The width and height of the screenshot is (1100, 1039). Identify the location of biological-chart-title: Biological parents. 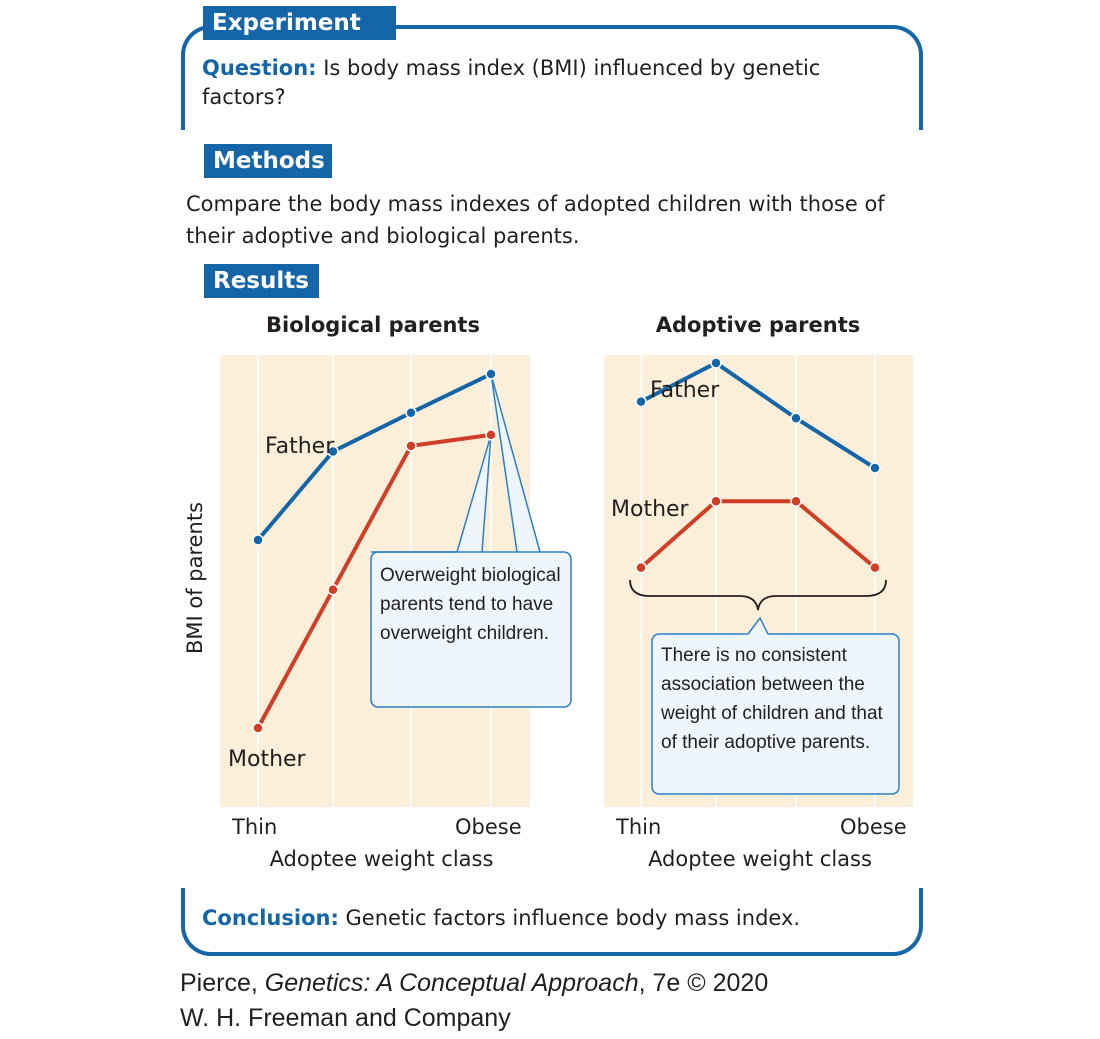
(373, 325).